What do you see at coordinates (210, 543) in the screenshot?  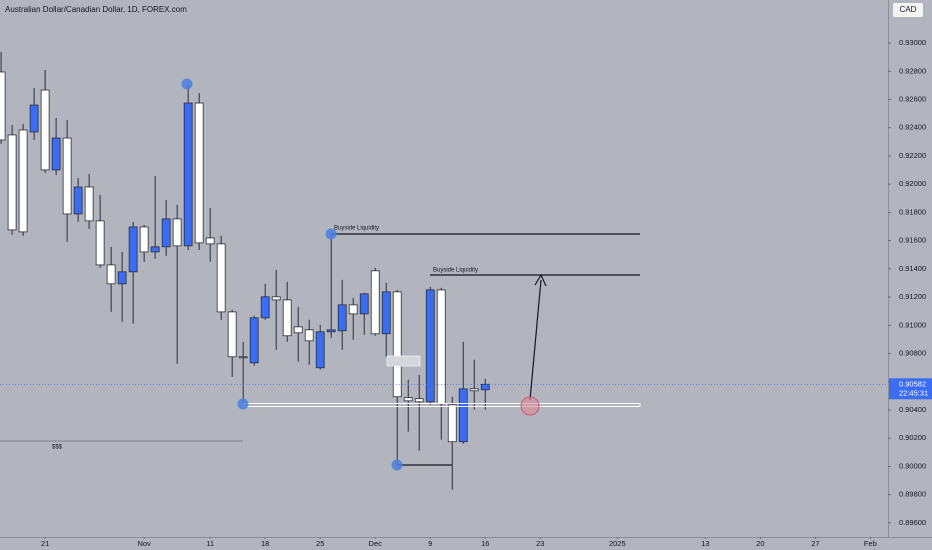 I see `x-tick-label: 11` at bounding box center [210, 543].